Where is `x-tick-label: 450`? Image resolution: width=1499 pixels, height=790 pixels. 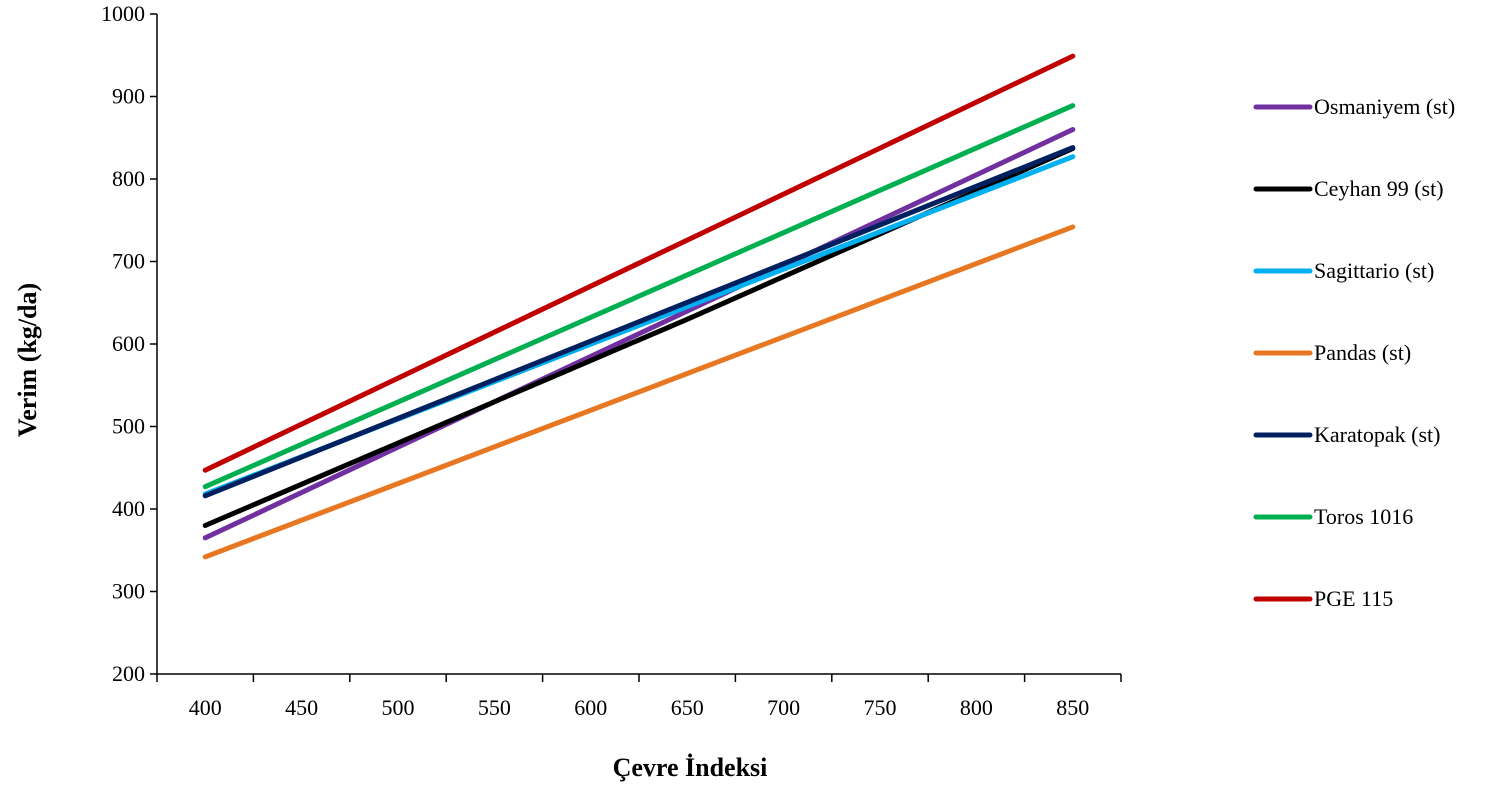 x-tick-label: 450 is located at coordinates (301, 707).